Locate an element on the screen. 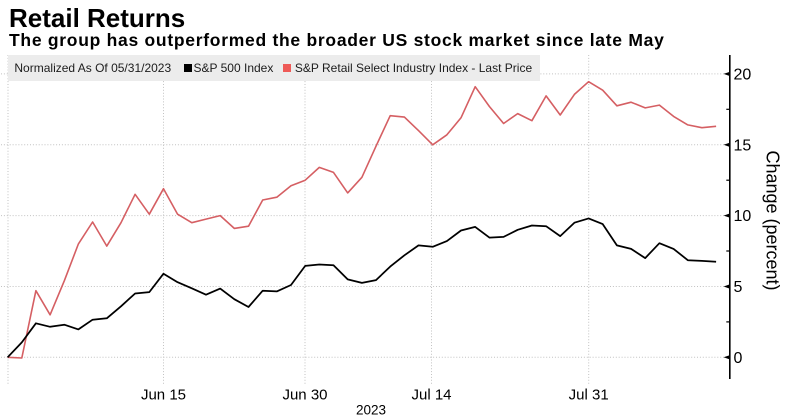 This screenshot has height=420, width=789. svg-text: 2023 is located at coordinates (371, 410).